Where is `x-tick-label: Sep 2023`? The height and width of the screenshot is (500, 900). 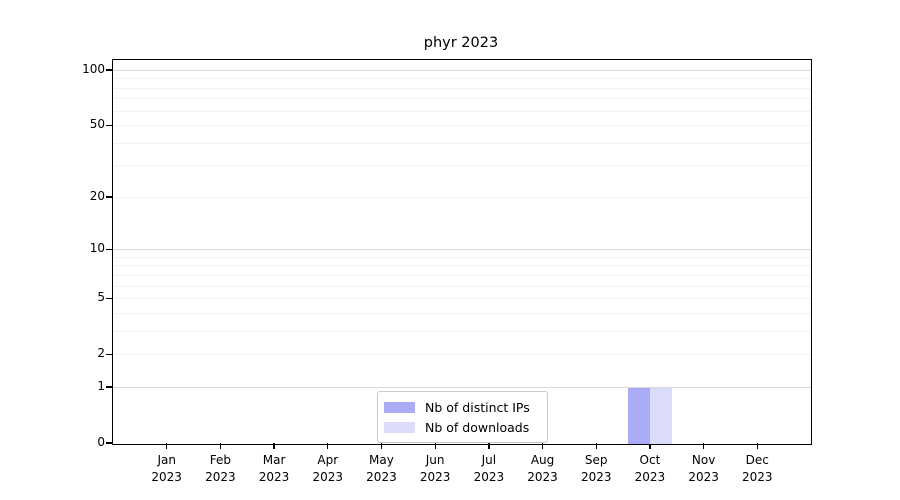 x-tick-label: Sep 2023 is located at coordinates (596, 468).